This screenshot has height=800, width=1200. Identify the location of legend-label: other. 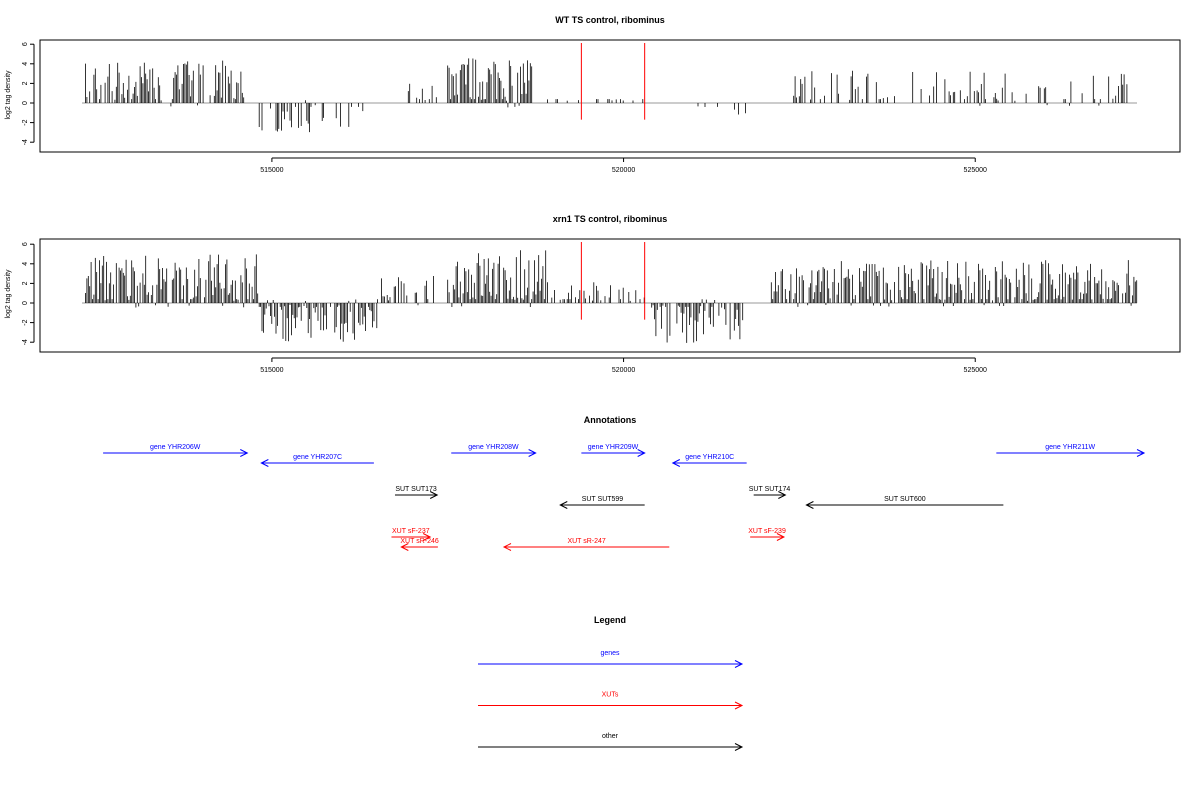
(610, 736).